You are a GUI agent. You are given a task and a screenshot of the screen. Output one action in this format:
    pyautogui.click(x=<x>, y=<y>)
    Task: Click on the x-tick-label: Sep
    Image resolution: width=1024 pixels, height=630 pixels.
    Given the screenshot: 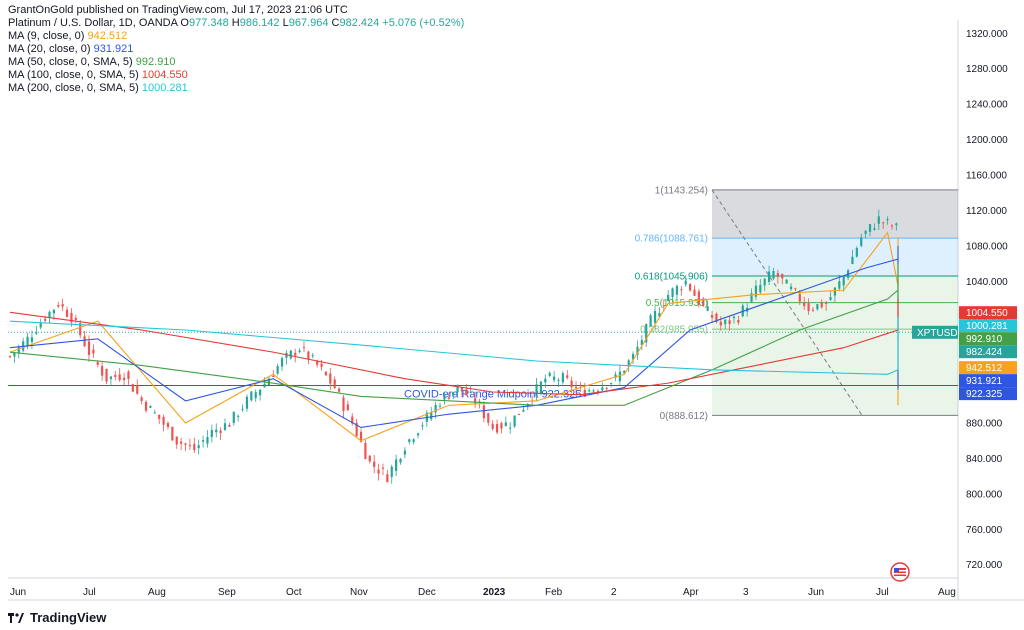 What is the action you would take?
    pyautogui.click(x=227, y=592)
    